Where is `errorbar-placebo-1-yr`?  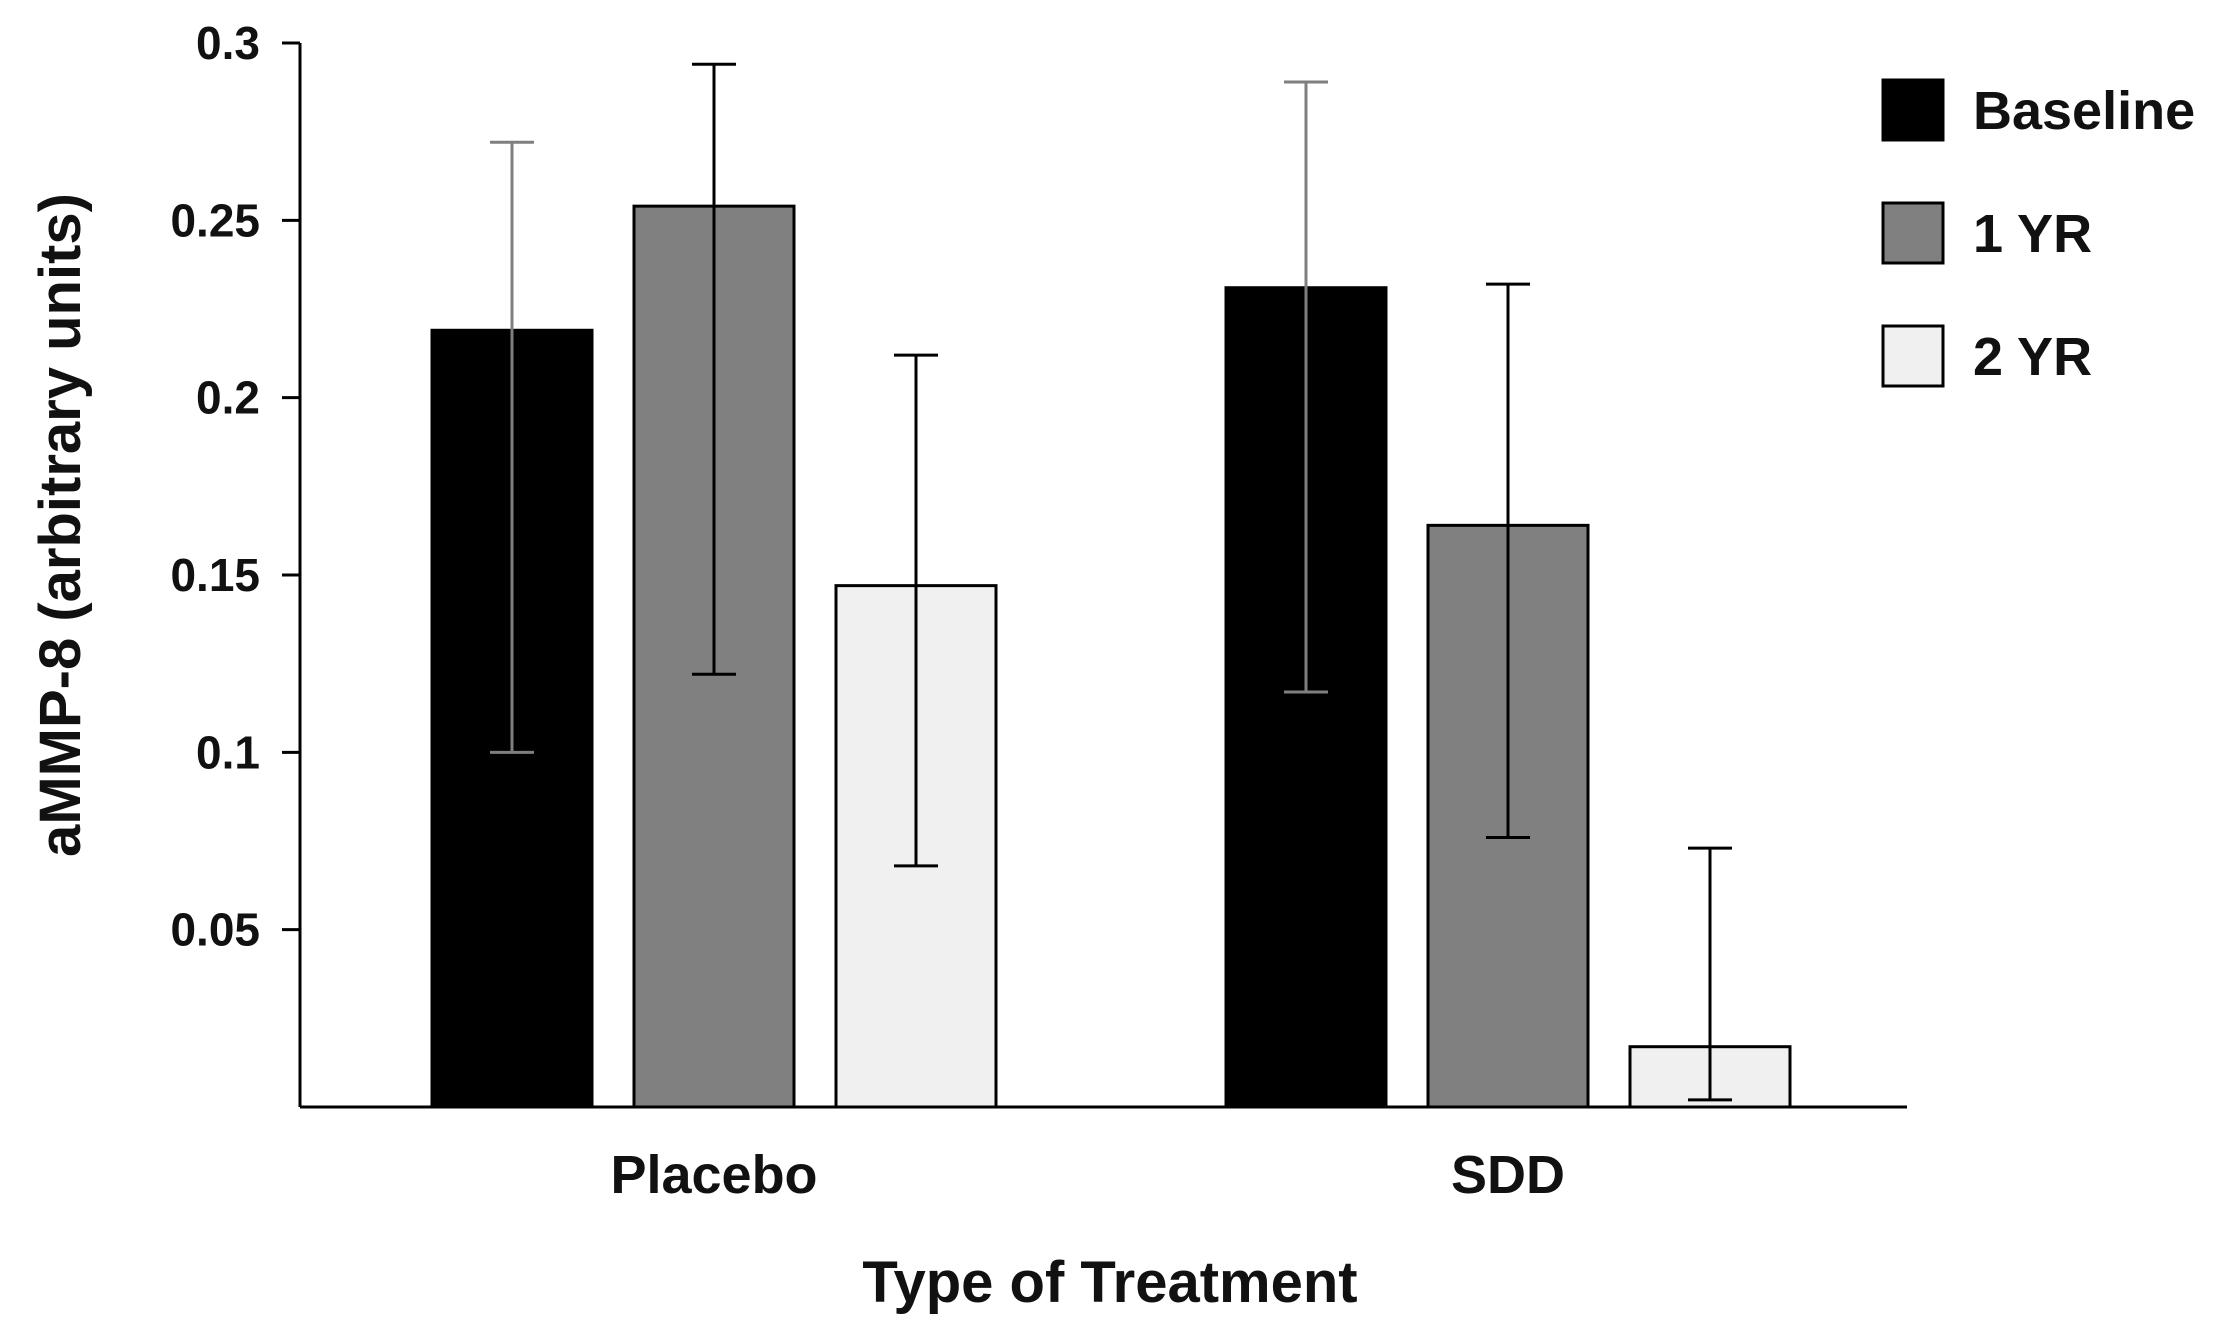 errorbar-placebo-1-yr is located at coordinates (714, 369).